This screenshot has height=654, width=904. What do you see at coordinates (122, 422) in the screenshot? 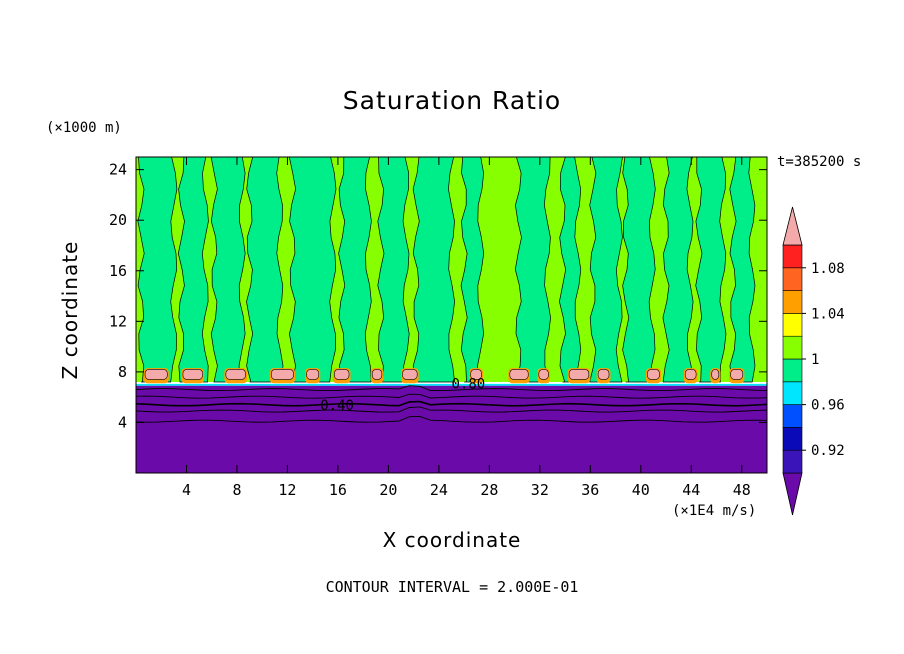
I see `y-tick-label: 4` at bounding box center [122, 422].